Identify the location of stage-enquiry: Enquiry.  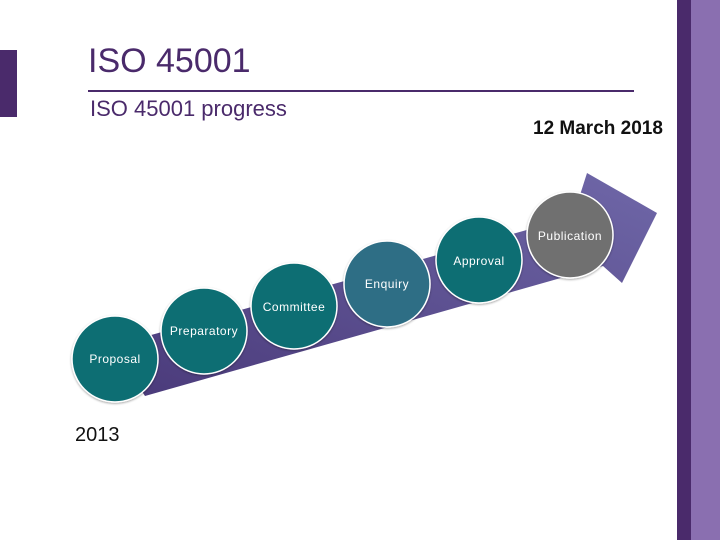
(387, 284).